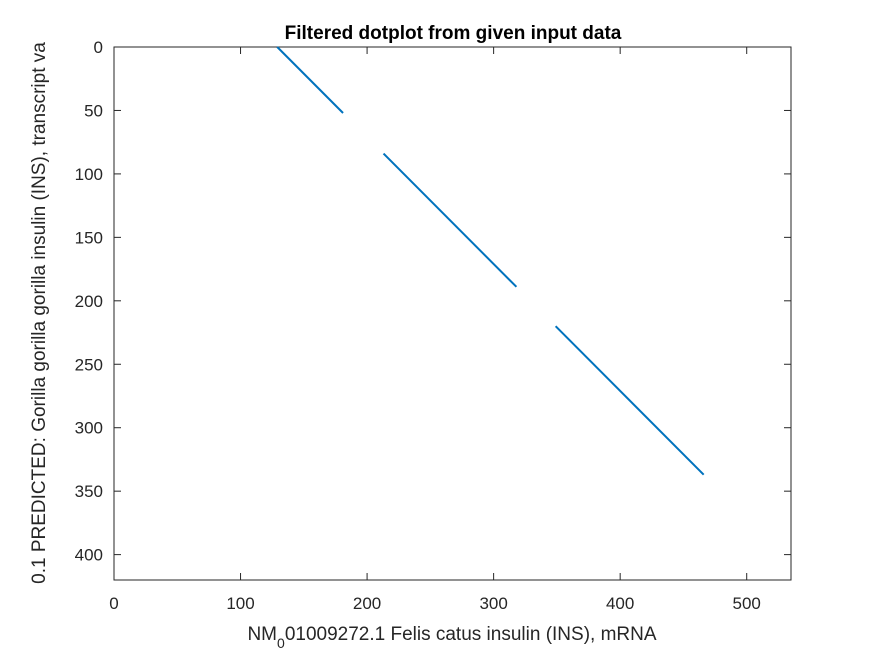 Image resolution: width=875 pixels, height=656 pixels. Describe the element at coordinates (281, 643) in the screenshot. I see `x-axis-label-subscript: 0` at that location.